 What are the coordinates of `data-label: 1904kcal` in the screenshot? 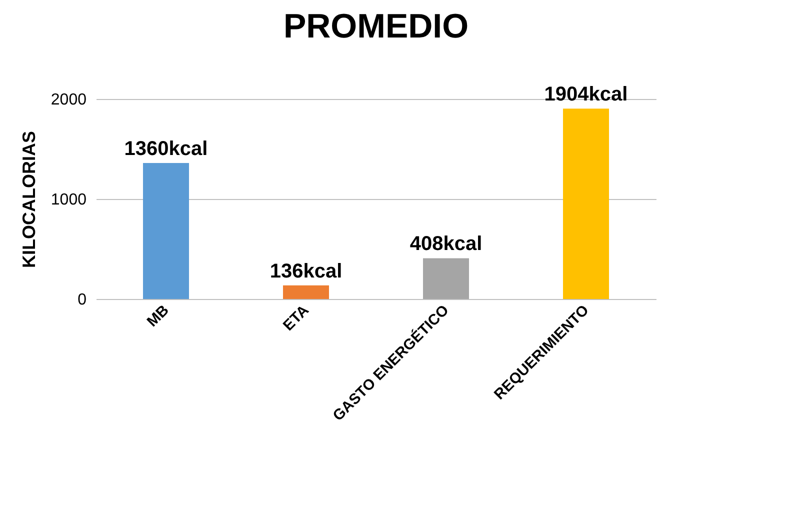 It's located at (586, 95).